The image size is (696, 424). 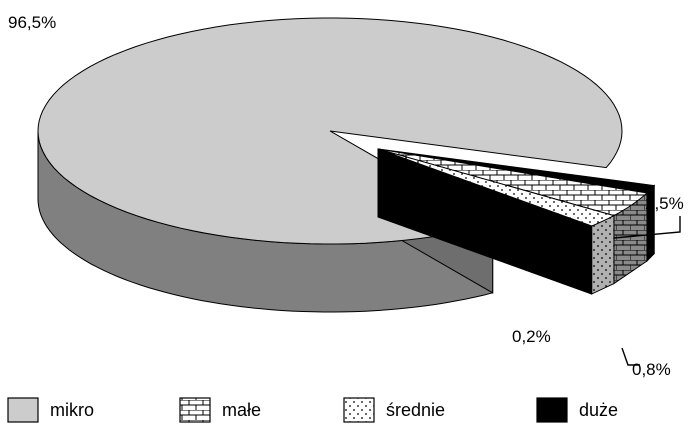 What do you see at coordinates (513, 182) in the screenshot?
I see `slice-male` at bounding box center [513, 182].